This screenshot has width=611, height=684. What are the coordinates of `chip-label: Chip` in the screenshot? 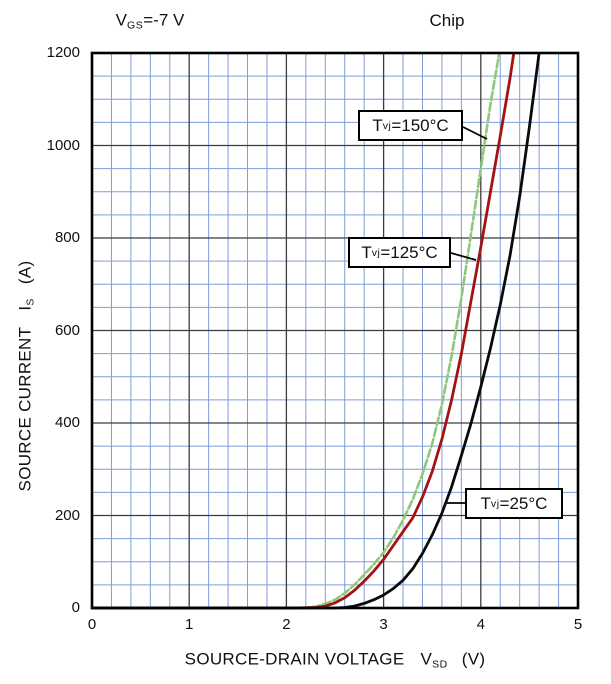 It's located at (447, 20).